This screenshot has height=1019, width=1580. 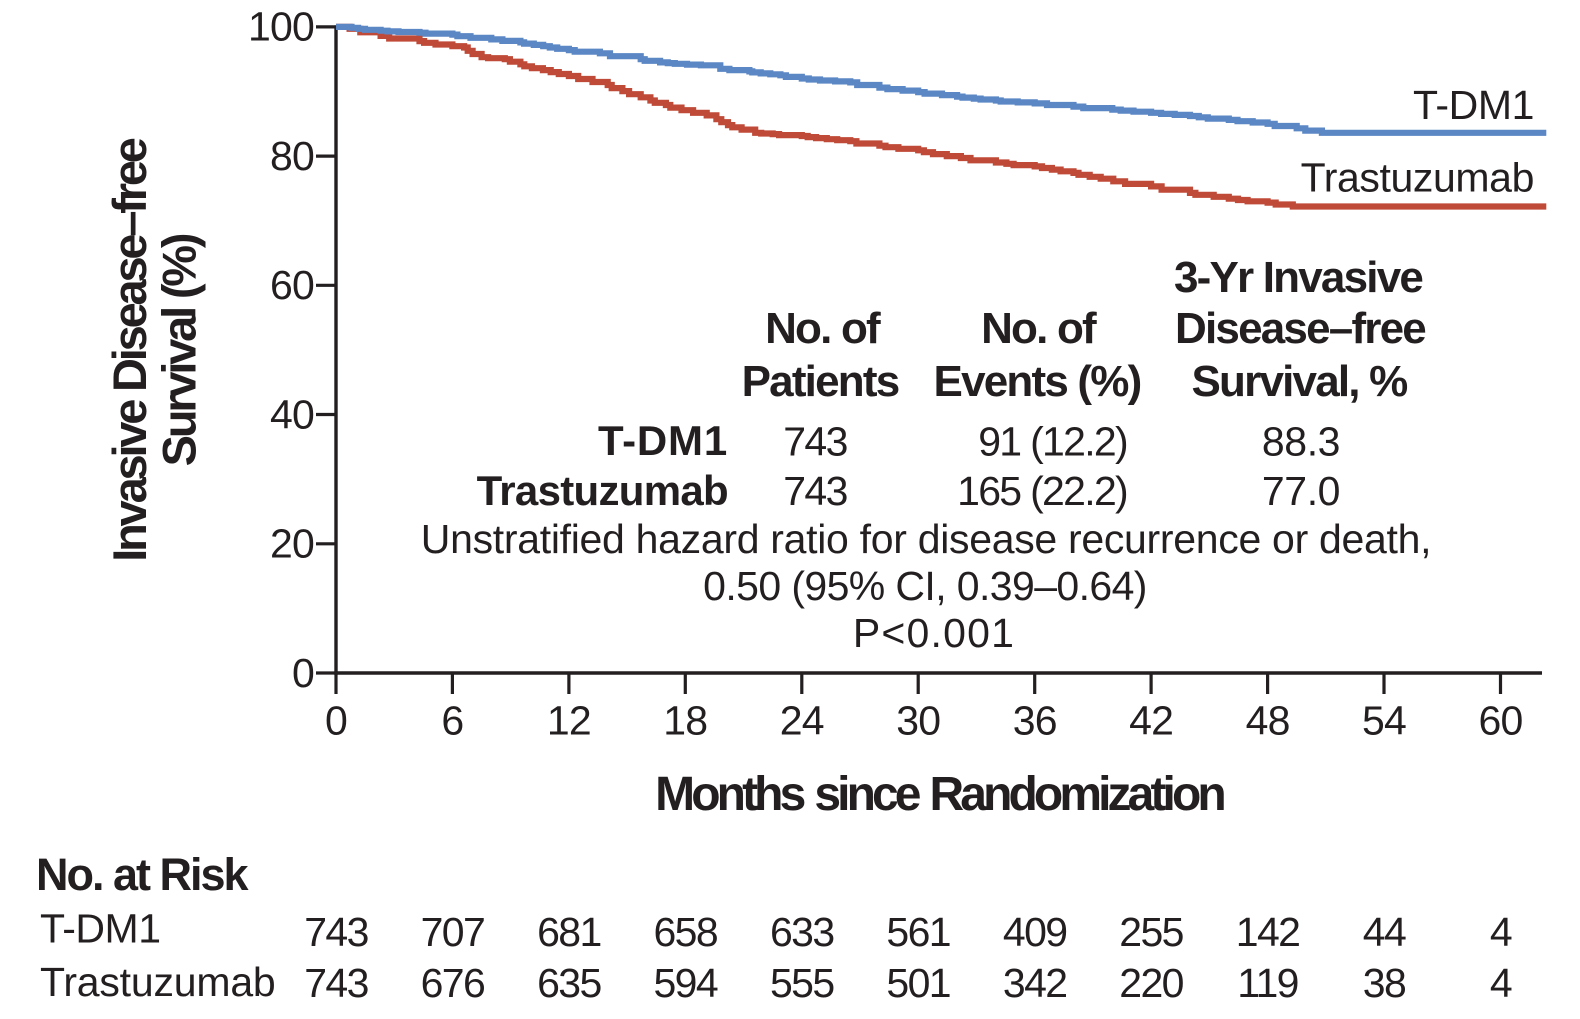 I want to click on svg-text: 555, so click(x=802, y=983).